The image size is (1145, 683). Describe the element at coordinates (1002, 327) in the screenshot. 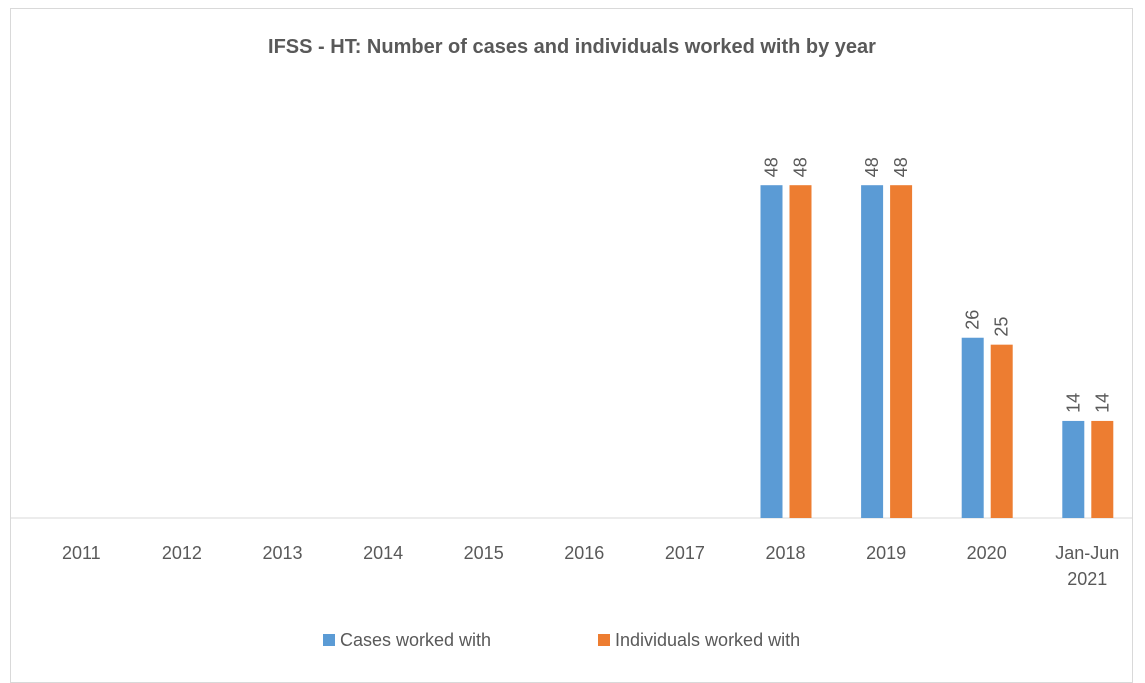

I see `data-label: 25` at that location.